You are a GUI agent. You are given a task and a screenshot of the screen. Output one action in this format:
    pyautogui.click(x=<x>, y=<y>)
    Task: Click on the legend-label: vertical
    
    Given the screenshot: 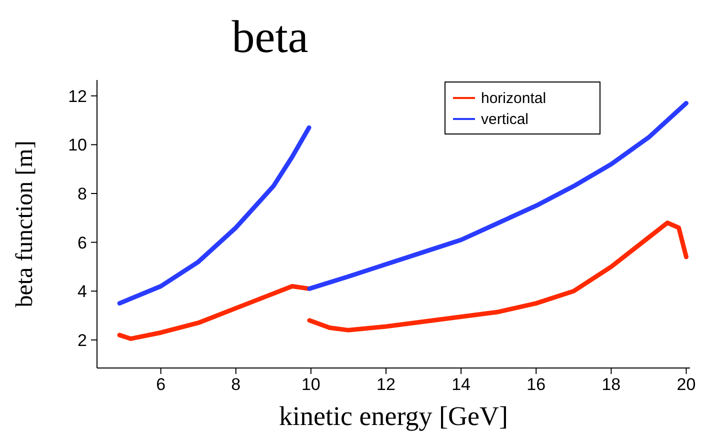 What is the action you would take?
    pyautogui.click(x=505, y=119)
    